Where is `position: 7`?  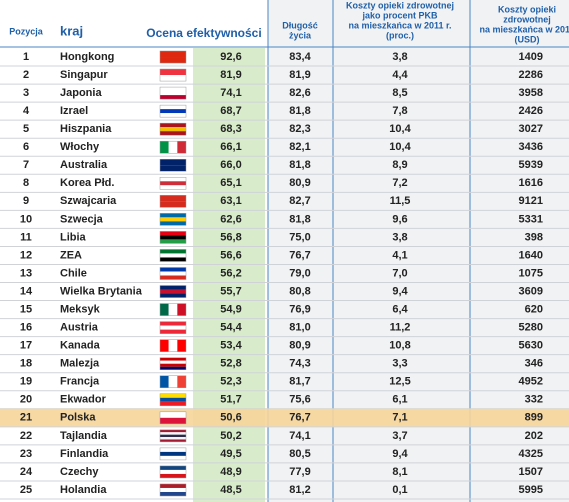 position: 7 is located at coordinates (26, 165).